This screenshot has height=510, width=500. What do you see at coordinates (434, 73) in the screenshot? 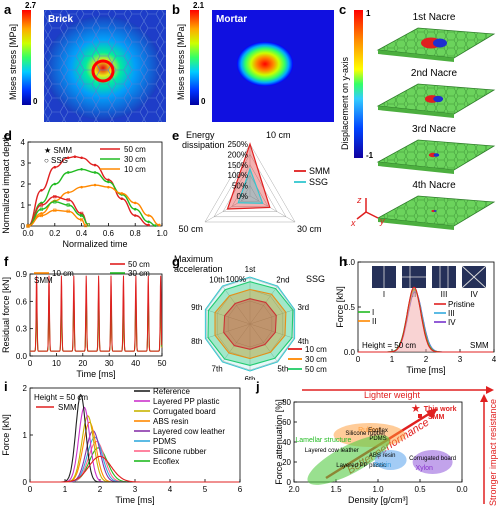
I see `nacre-title: 2nd Nacre` at bounding box center [434, 73].